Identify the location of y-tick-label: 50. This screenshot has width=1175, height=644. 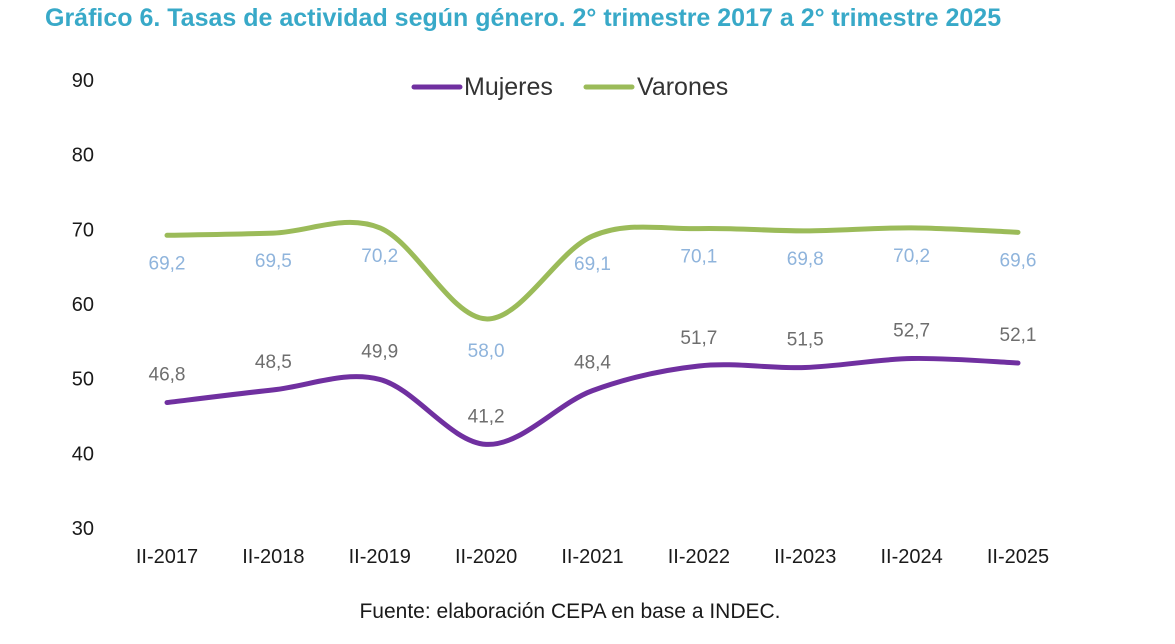
(83, 380).